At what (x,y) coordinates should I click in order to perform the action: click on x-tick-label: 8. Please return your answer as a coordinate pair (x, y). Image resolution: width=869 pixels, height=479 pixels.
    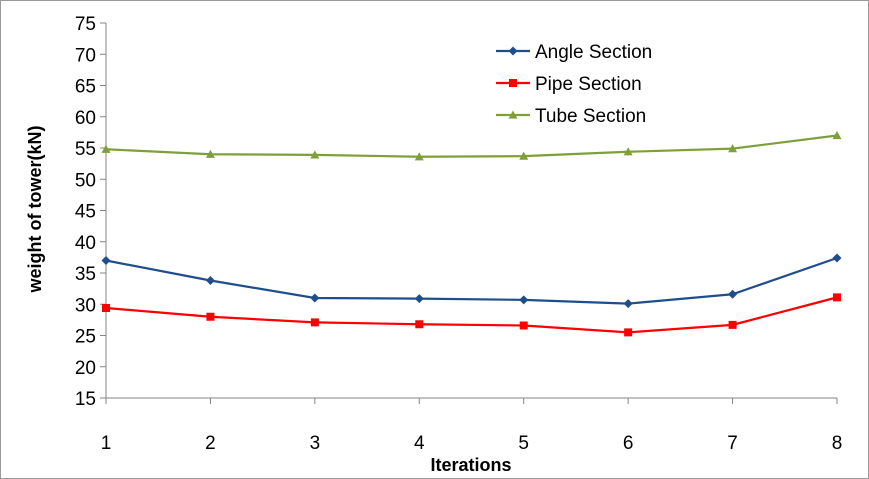
    Looking at the image, I should click on (837, 443).